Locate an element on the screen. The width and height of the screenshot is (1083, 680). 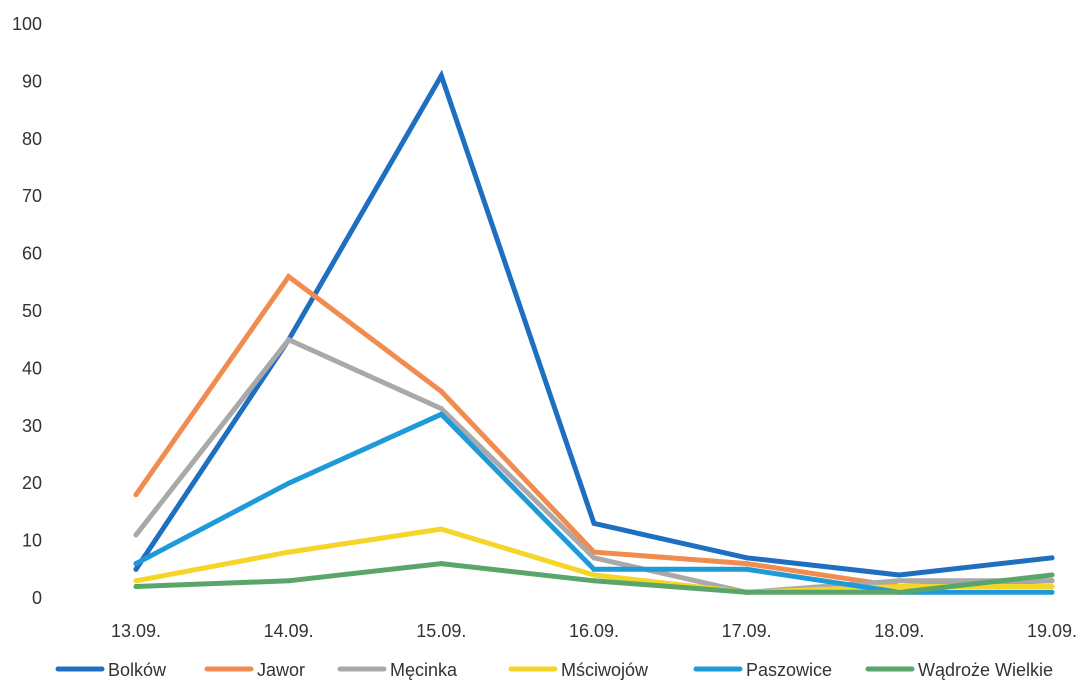
legend-label: Bolków is located at coordinates (137, 670).